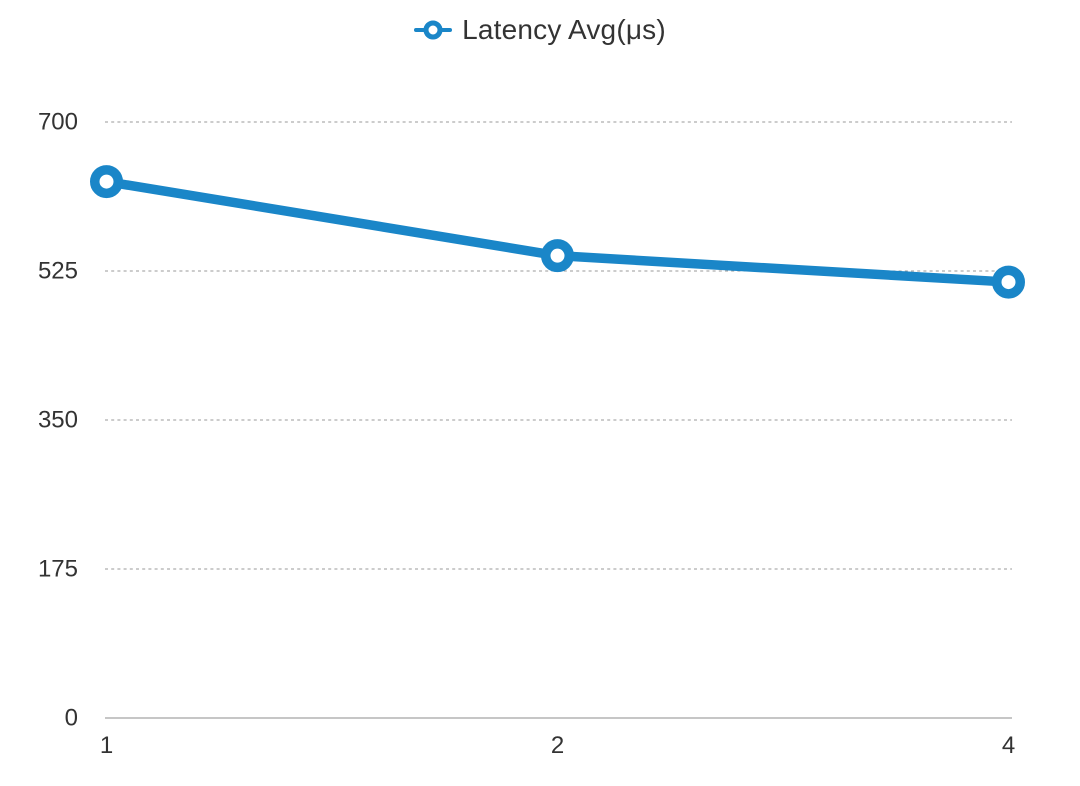 This screenshot has height=786, width=1080. Describe the element at coordinates (1008, 745) in the screenshot. I see `x-tick-label: 4` at that location.